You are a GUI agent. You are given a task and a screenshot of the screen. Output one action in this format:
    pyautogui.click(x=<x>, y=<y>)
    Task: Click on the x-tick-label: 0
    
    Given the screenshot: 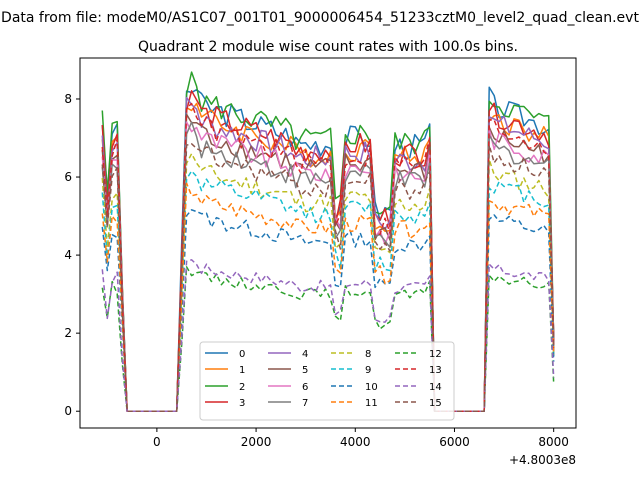 What is the action you would take?
    pyautogui.click(x=157, y=442)
    